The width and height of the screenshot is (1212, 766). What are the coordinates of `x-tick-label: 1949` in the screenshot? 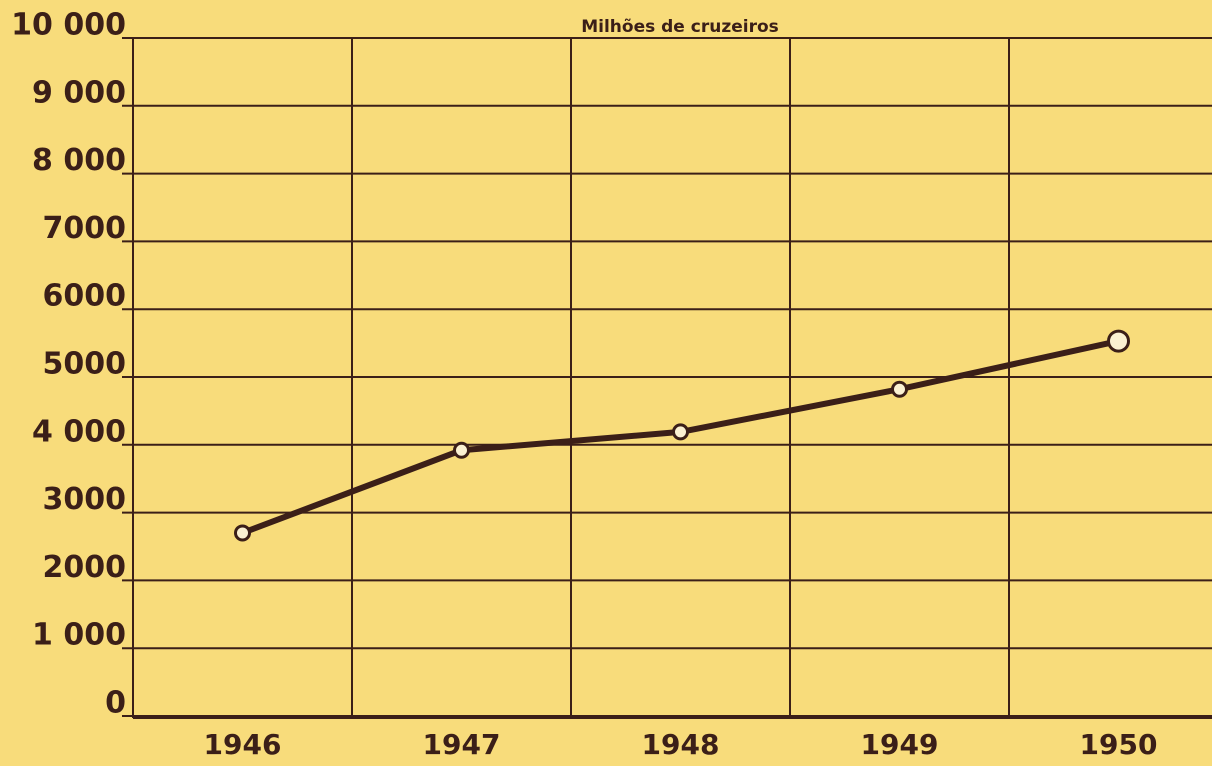 It's located at (900, 744).